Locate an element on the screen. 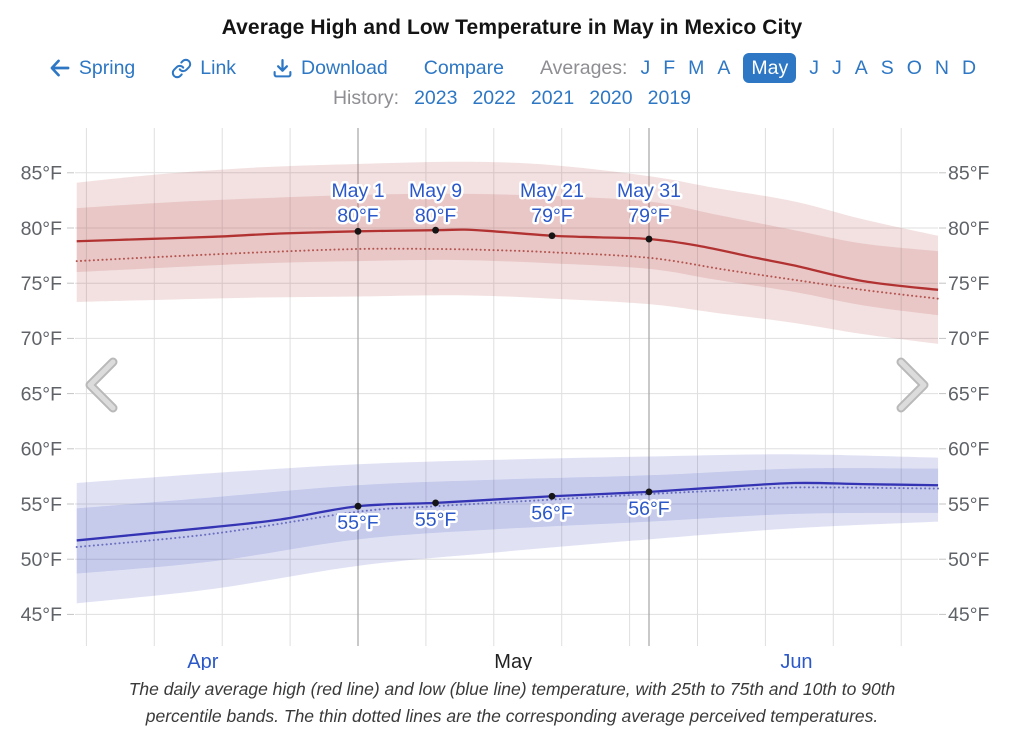  averages-group: Averages: J F M A May J J A S O N D is located at coordinates (758, 68).